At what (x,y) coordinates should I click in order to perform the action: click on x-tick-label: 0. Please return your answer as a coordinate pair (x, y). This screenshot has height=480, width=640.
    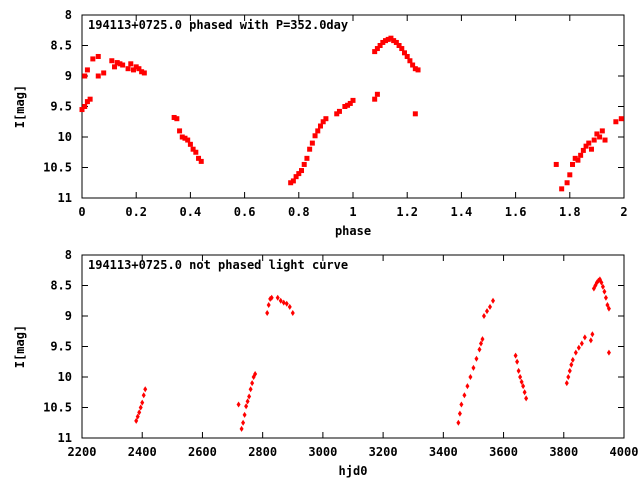
    Looking at the image, I should click on (81, 212).